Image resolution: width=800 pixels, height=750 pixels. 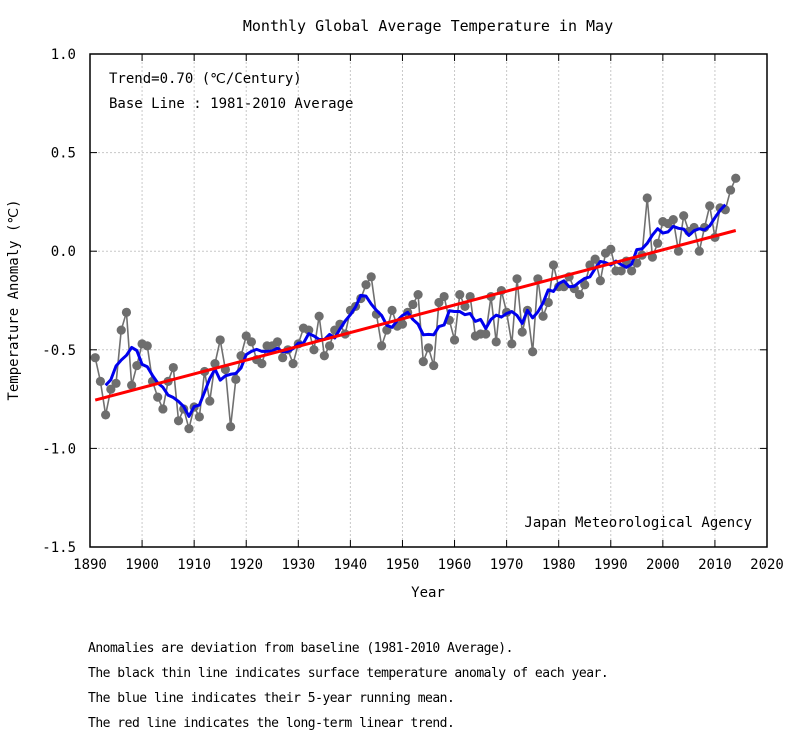 What do you see at coordinates (298, 565) in the screenshot?
I see `x-tick-label: 1930` at bounding box center [298, 565].